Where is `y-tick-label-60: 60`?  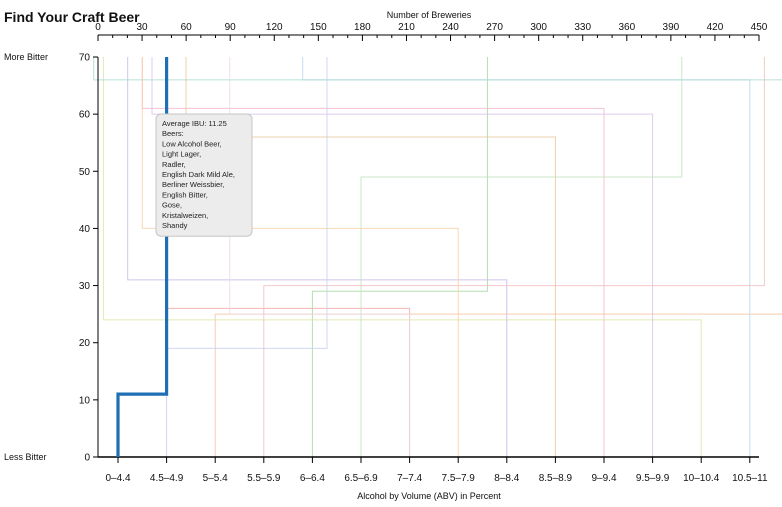
y-tick-label-60: 60 is located at coordinates (85, 115).